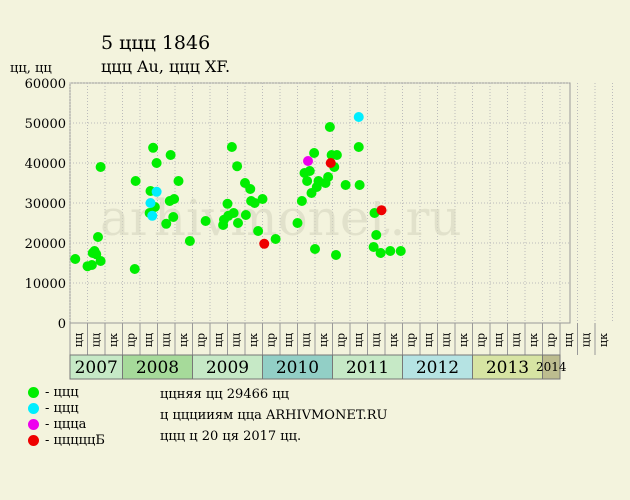 The image size is (630, 500). What do you see at coordinates (367, 368) in the screenshot?
I see `year-label: 2011` at bounding box center [367, 368].